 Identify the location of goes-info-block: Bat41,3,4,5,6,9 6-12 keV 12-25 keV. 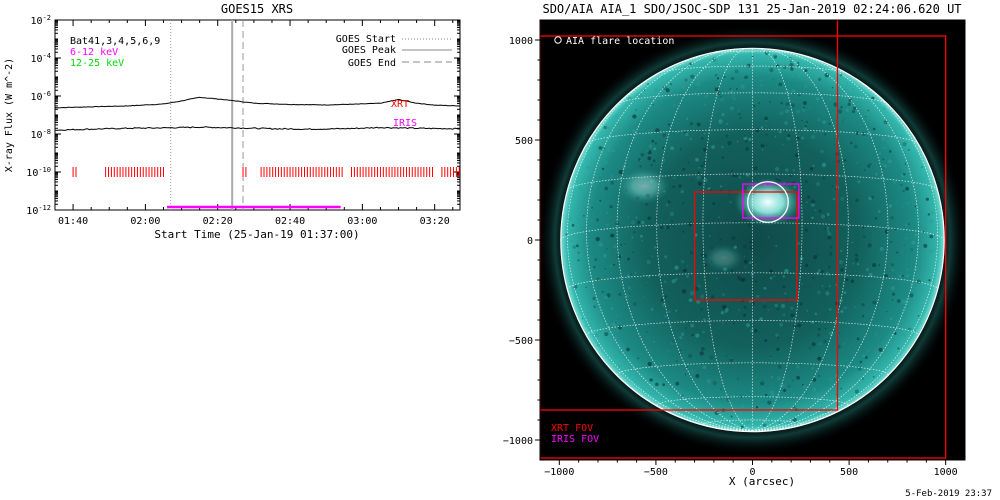
(115, 52).